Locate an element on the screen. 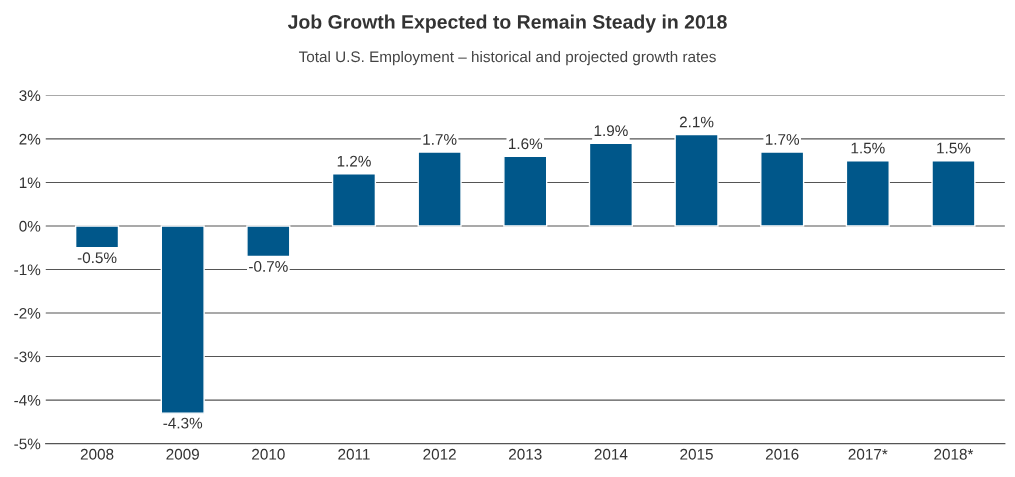  data-label: -0.7% is located at coordinates (268, 266).